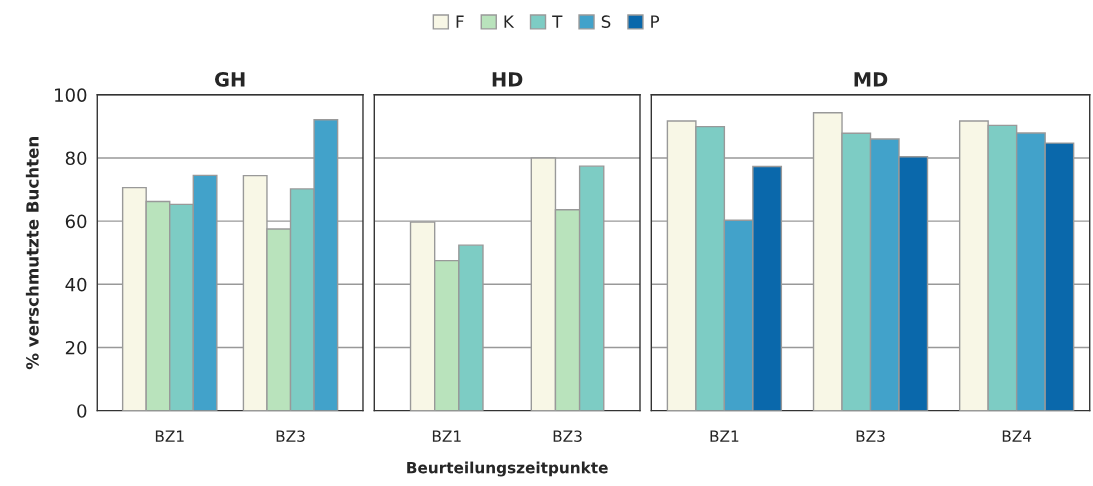 This screenshot has height=486, width=1093. What do you see at coordinates (76, 158) in the screenshot?
I see `y-tick-label: 80` at bounding box center [76, 158].